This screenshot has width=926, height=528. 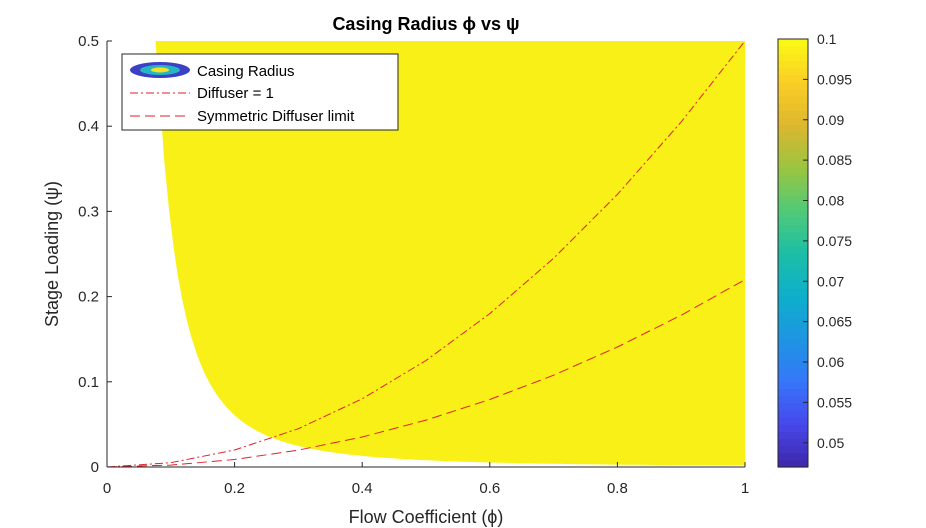 What do you see at coordinates (88, 297) in the screenshot?
I see `y-tick-label: 0.2` at bounding box center [88, 297].